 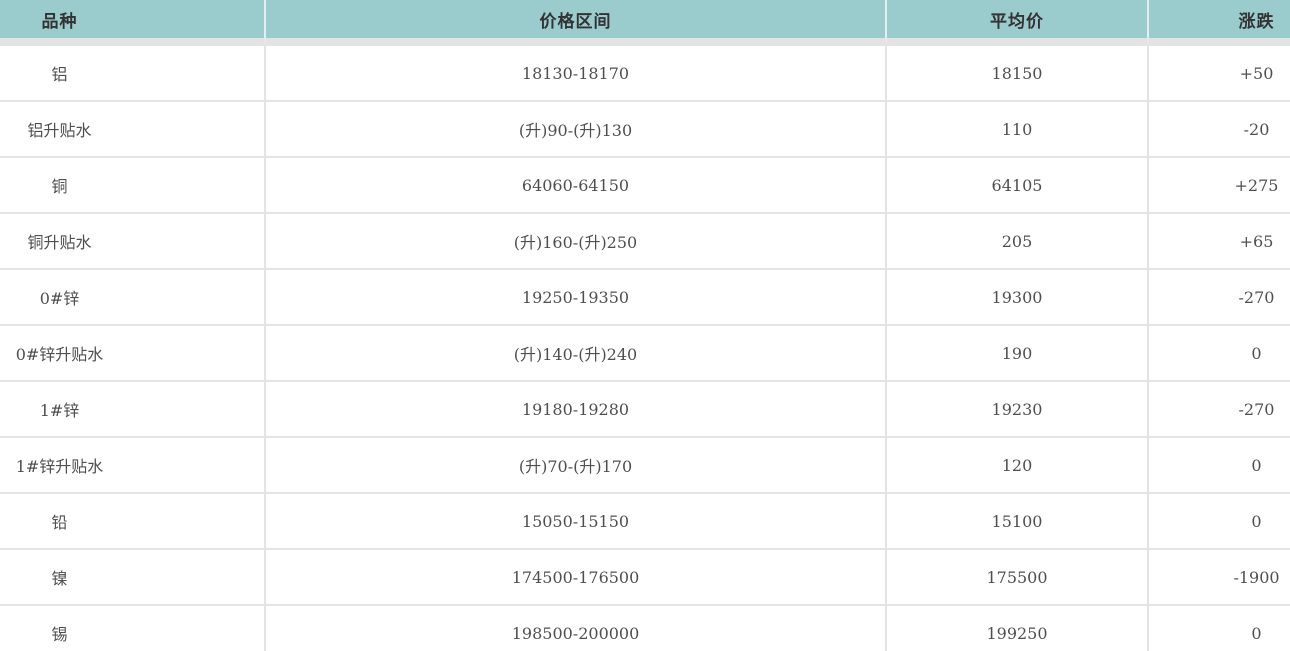 I want to click on table-row: 1#锌升贴水 (升)70-(升)170 120 0, so click(x=645, y=466).